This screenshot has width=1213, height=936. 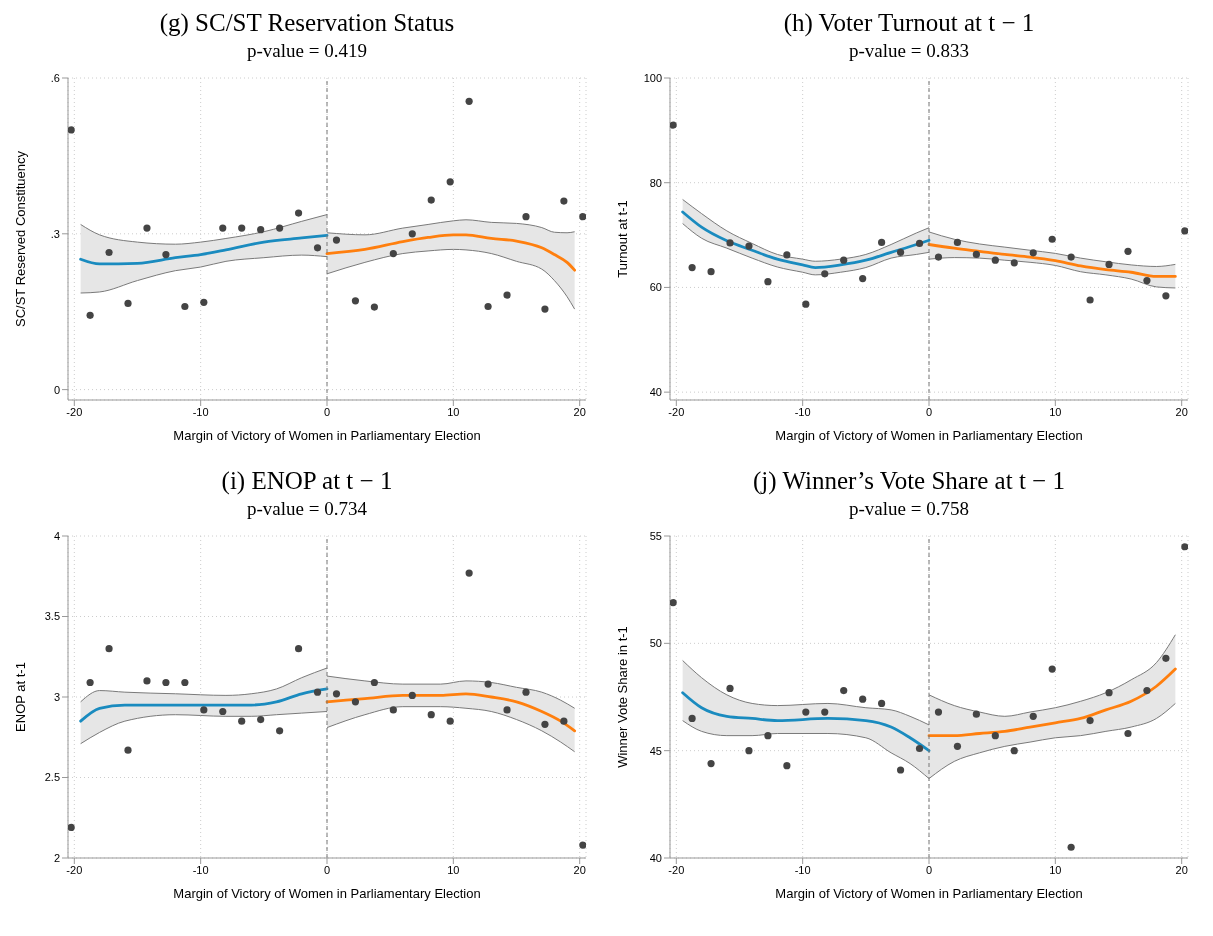 I want to click on y-tick-label: 50, so click(x=655, y=643).